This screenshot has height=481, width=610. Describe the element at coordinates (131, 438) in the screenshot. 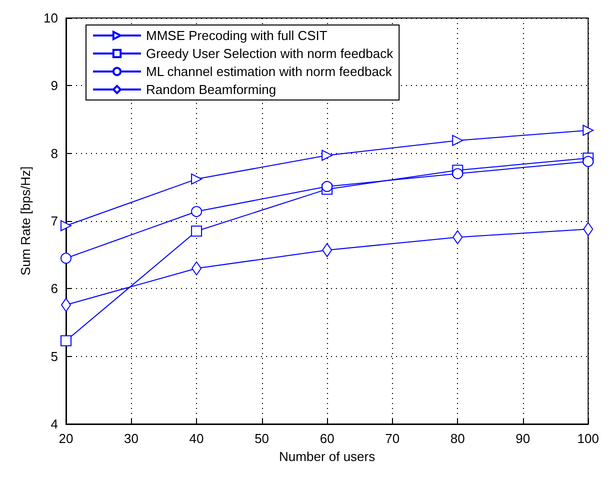

I see `x-tick-label: 30` at that location.